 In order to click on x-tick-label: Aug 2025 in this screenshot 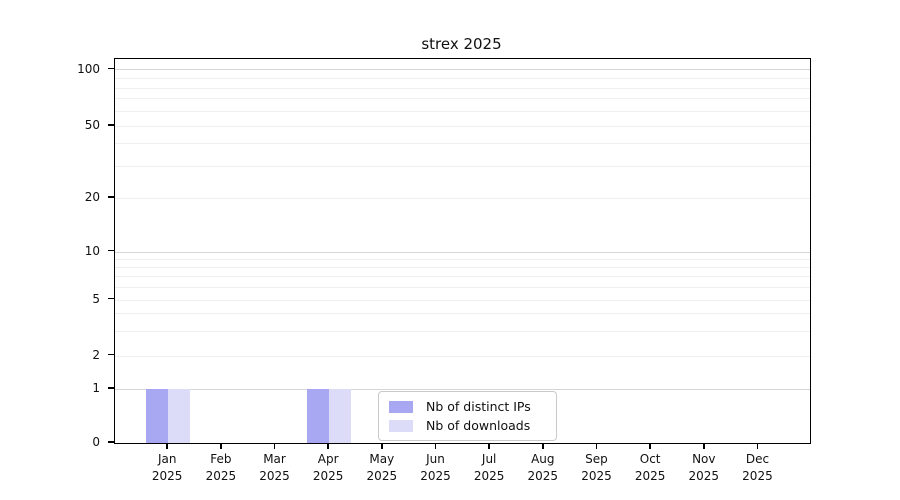, I will do `click(543, 468)`.